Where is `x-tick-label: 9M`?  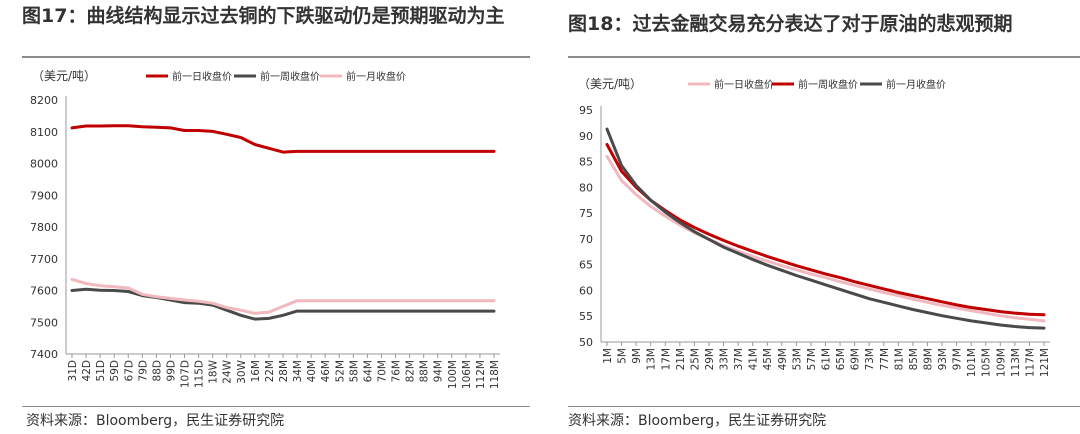 x-tick-label: 9M is located at coordinates (637, 356).